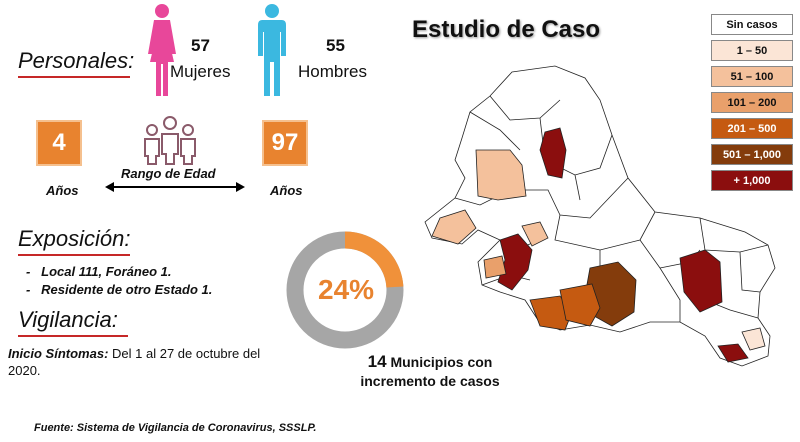 This screenshot has height=442, width=800. I want to click on donut-caption: 14 Municipios con incremento de casos, so click(430, 371).